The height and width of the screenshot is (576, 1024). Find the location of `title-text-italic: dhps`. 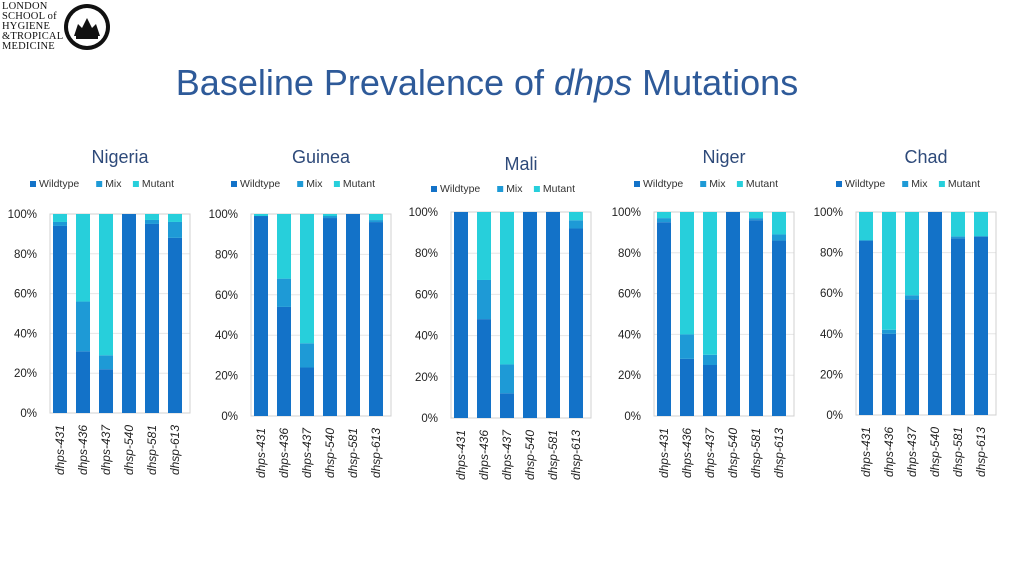

title-text-italic: dhps is located at coordinates (593, 82).